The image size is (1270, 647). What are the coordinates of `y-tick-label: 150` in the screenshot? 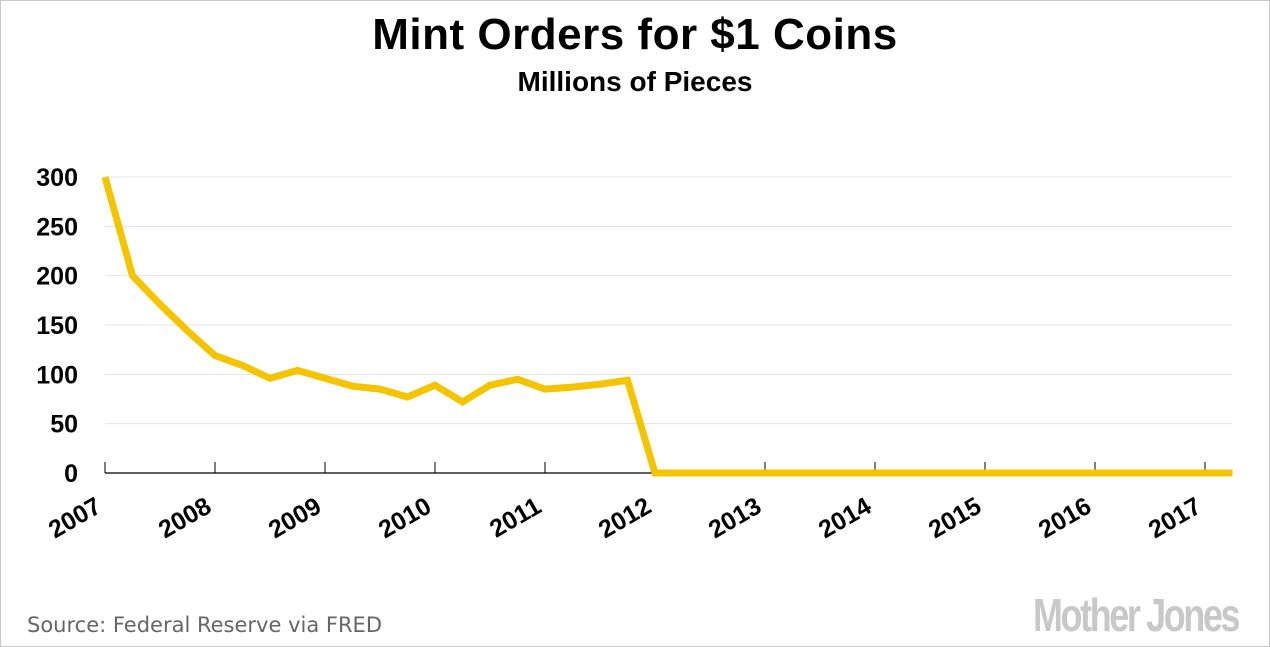 It's located at (57, 326).